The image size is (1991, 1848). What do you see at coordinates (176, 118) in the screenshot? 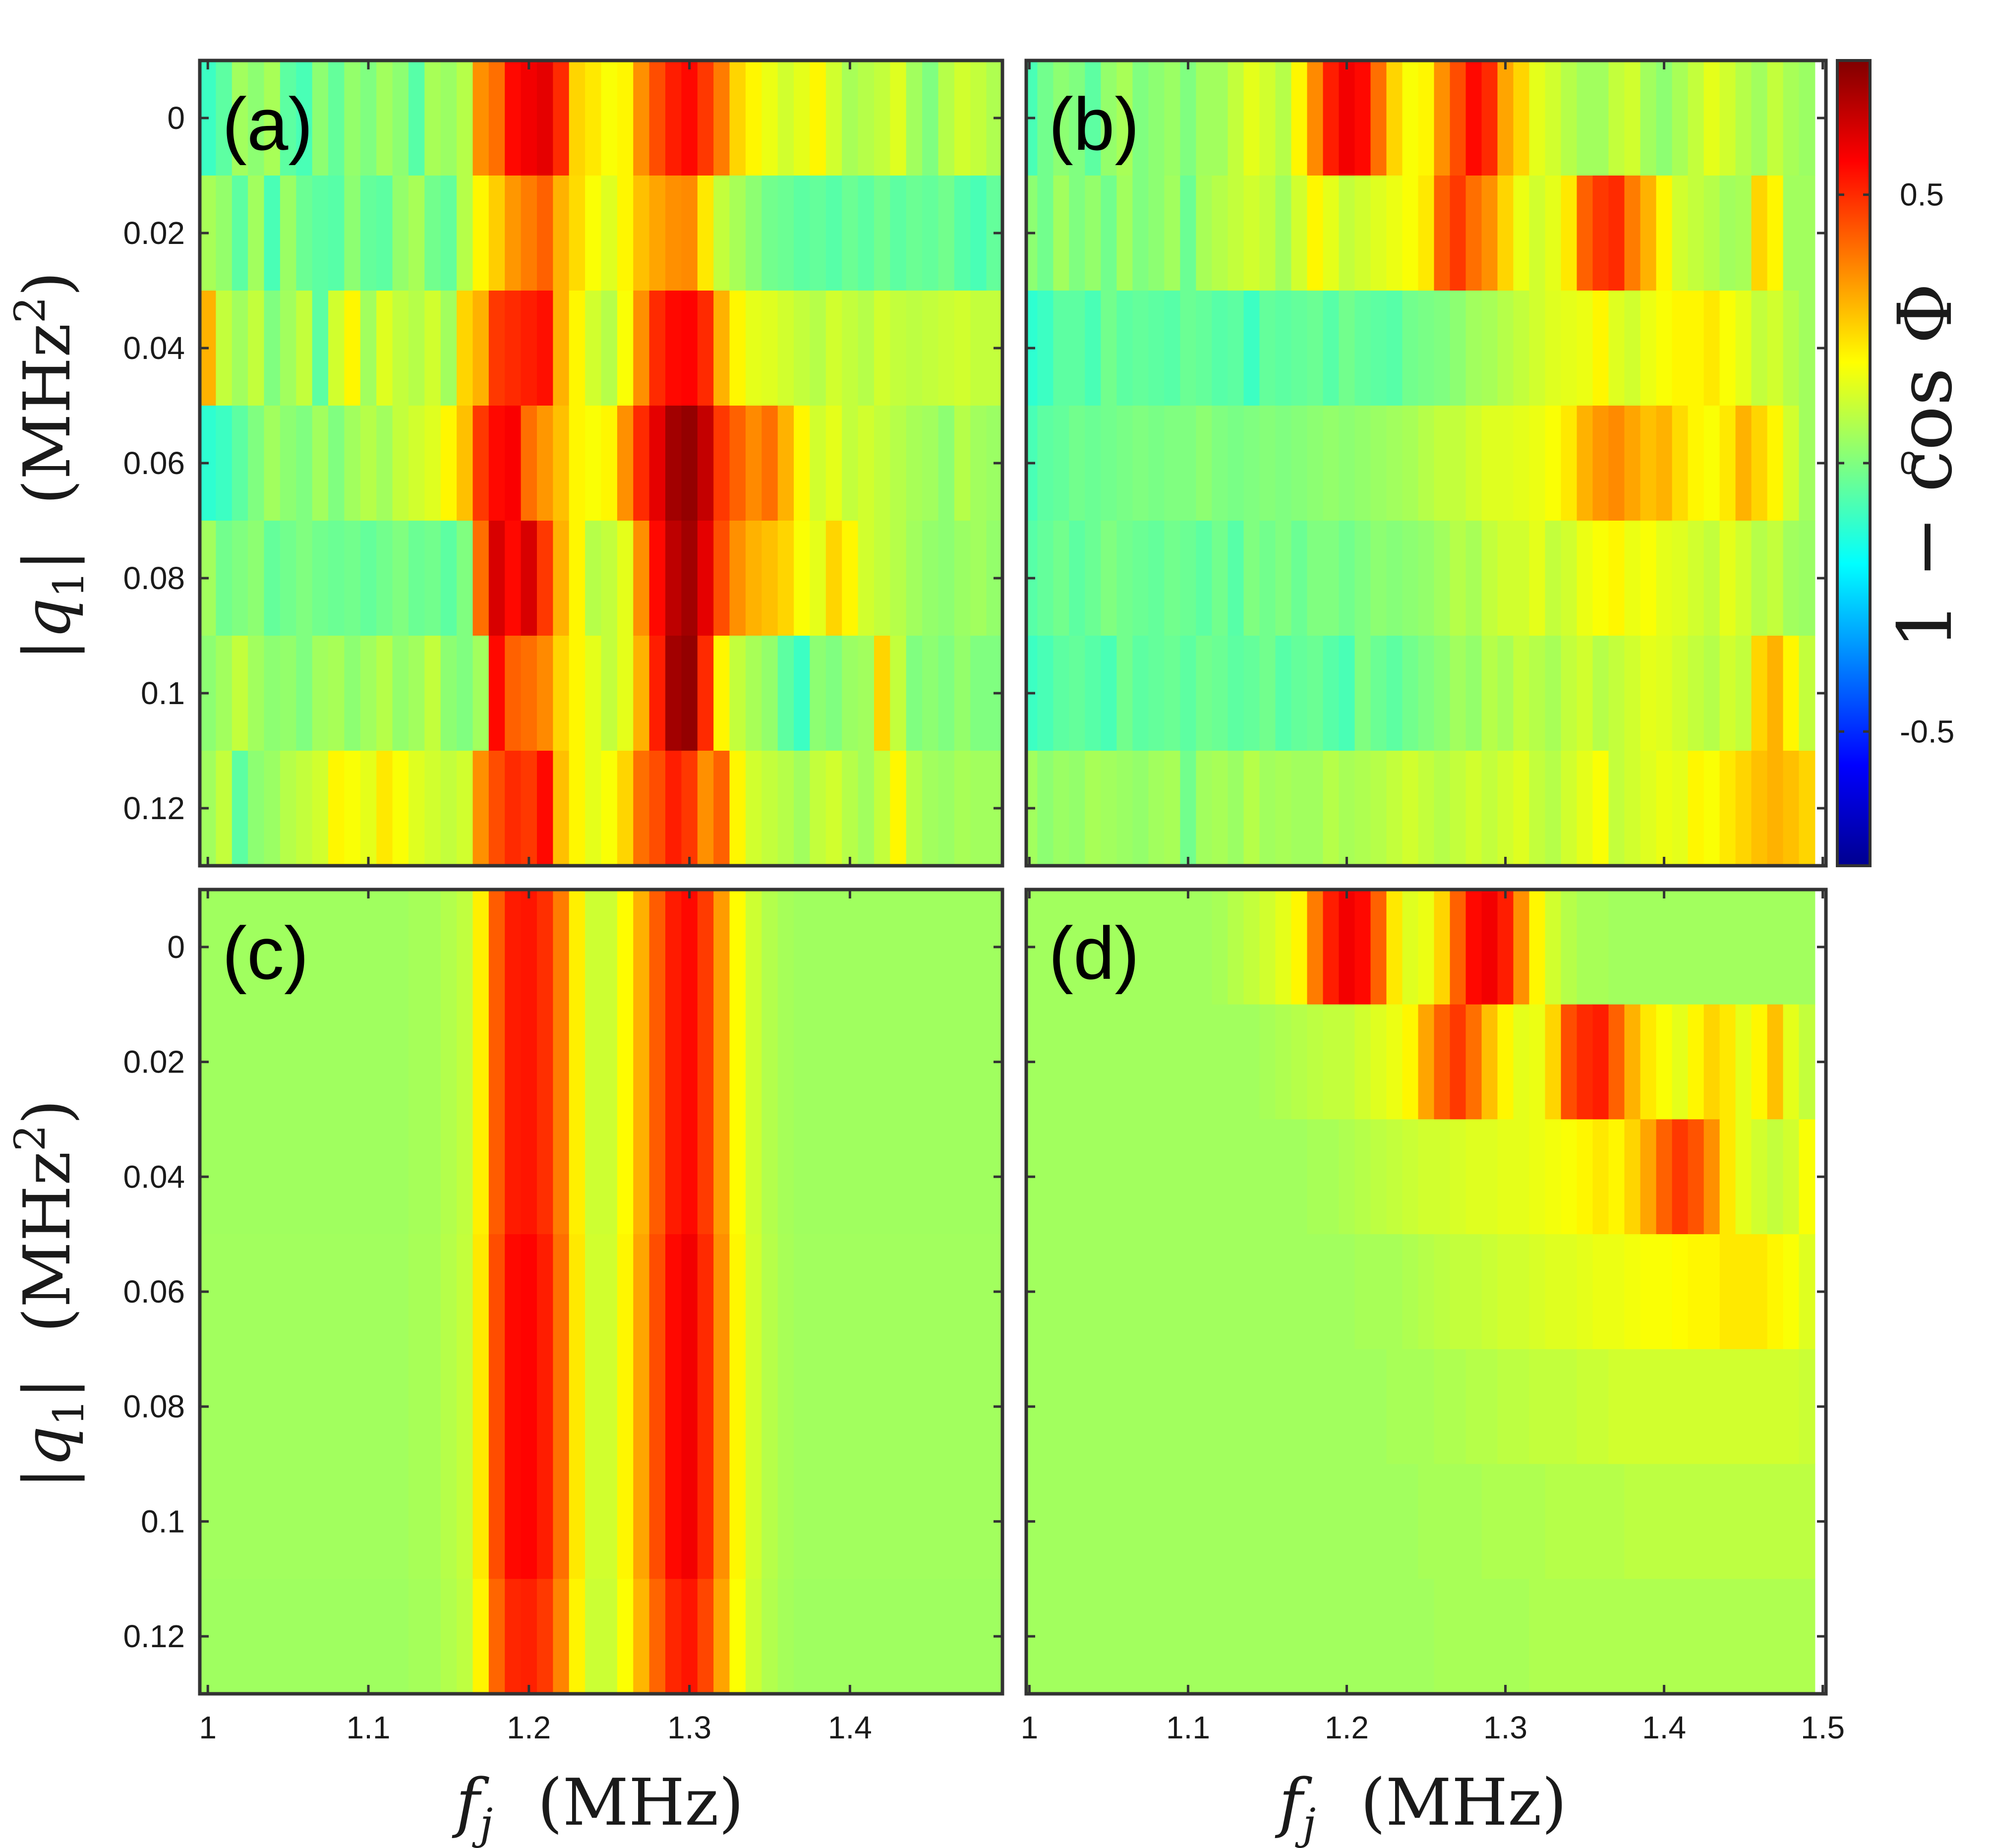
I see `y-tick-label: 0` at bounding box center [176, 118].